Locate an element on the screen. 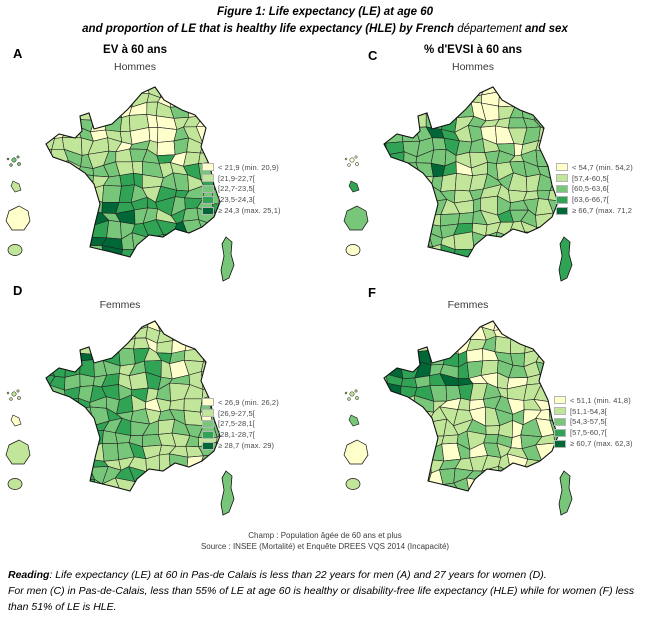 The image size is (650, 633). france-choropleth-map-d is located at coordinates (122, 418).